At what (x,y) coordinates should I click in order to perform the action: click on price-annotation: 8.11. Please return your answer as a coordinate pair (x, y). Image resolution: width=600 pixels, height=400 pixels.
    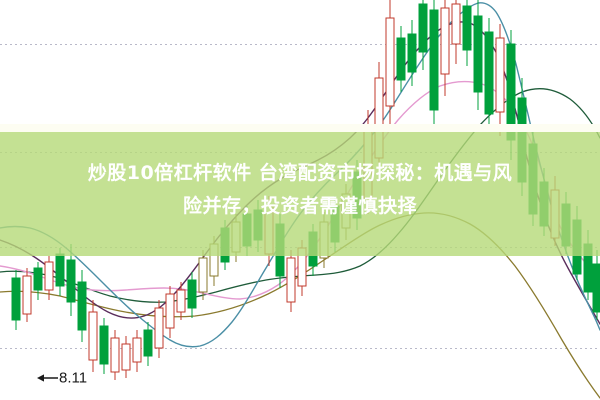
    Looking at the image, I should click on (62, 378).